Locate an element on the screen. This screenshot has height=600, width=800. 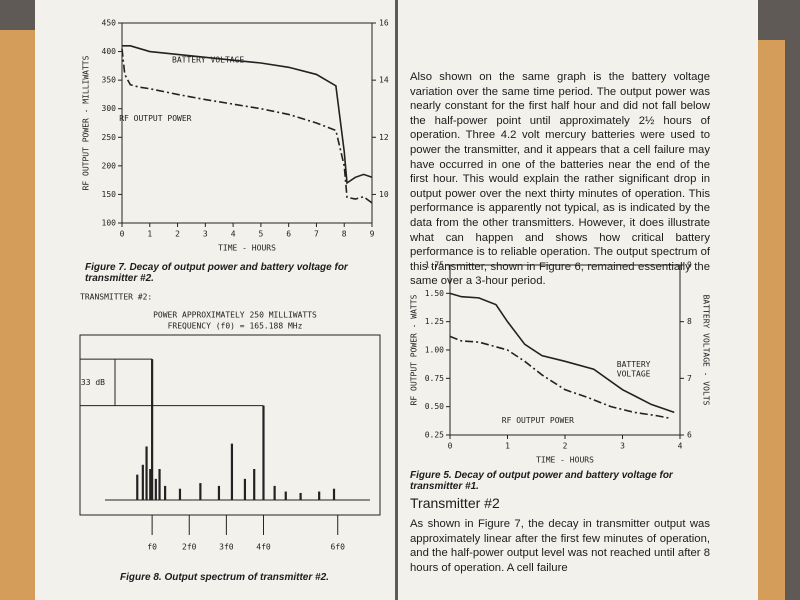
y2-tick-label: 14 is located at coordinates (384, 80).